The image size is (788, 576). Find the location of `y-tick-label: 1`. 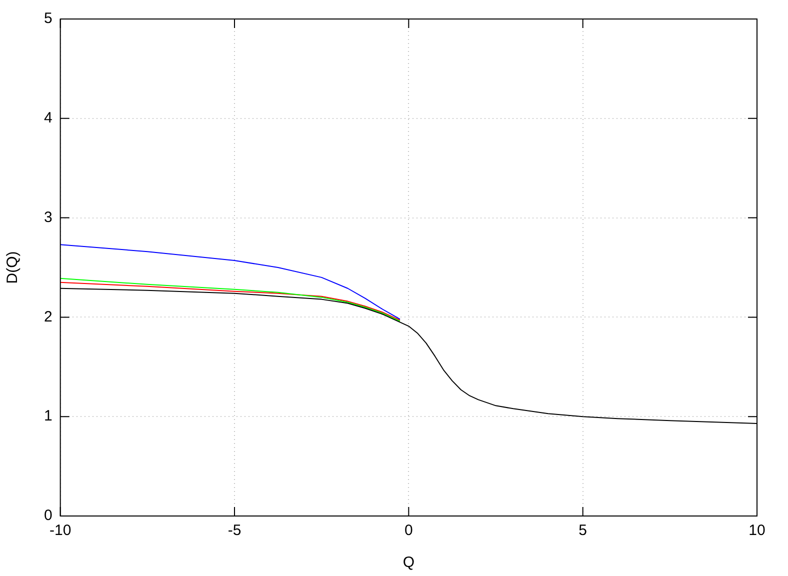

y-tick-label: 1 is located at coordinates (48, 416).